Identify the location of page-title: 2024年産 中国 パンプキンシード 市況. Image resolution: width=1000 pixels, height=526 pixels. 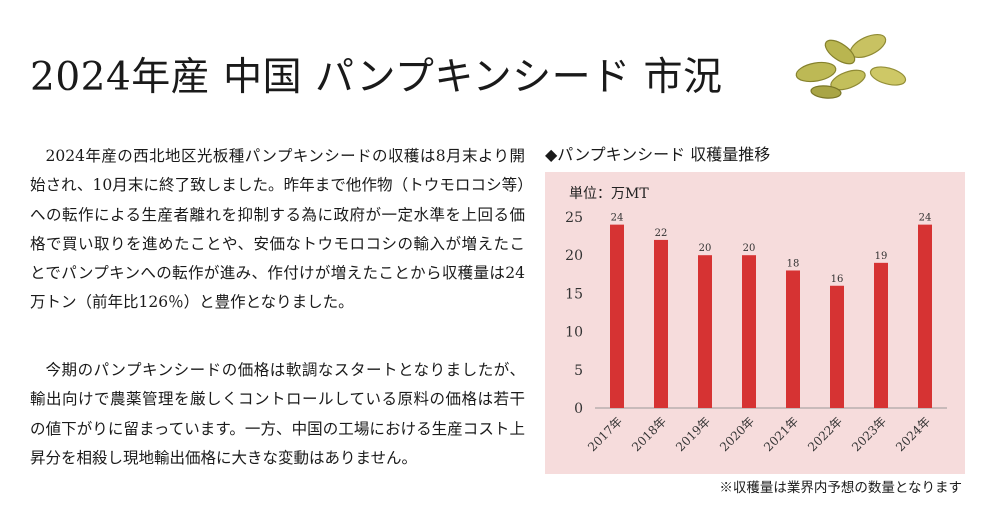
(376, 77).